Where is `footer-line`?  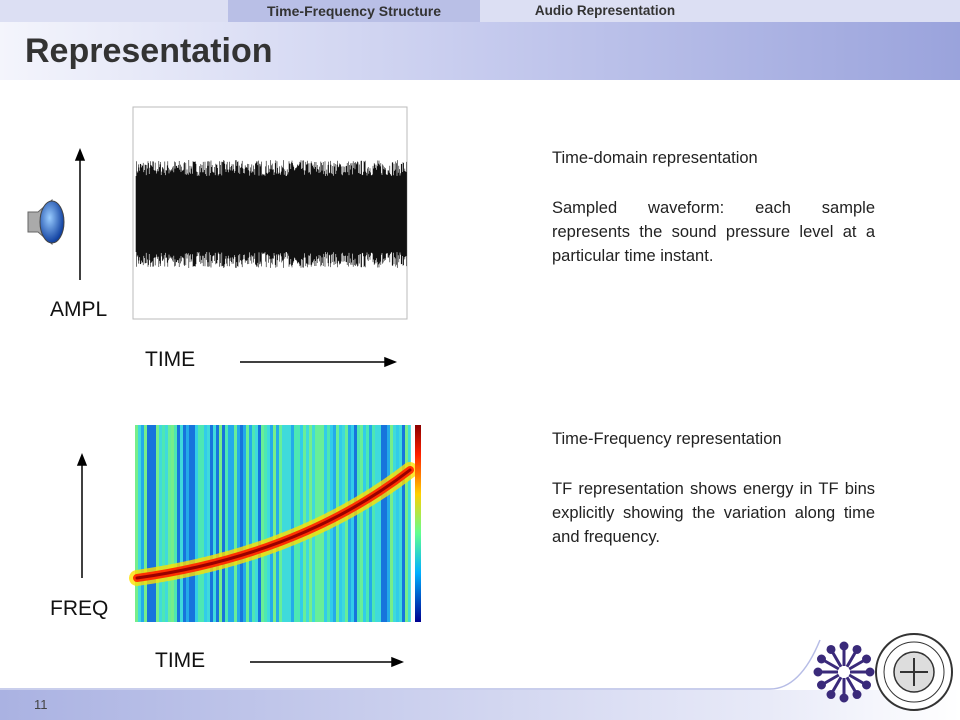
footer-line is located at coordinates (410, 664).